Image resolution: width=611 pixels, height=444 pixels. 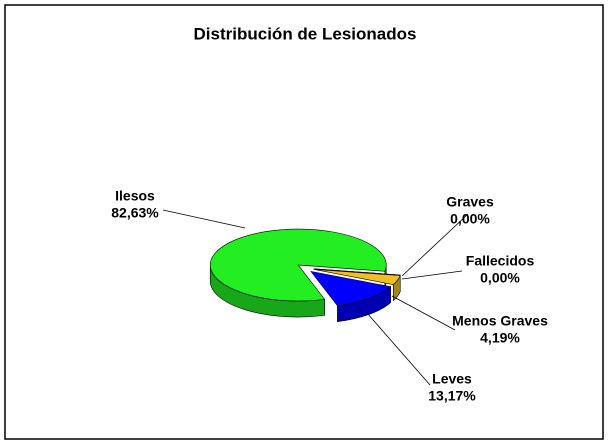 What do you see at coordinates (135, 196) in the screenshot?
I see `slice-label: Ilesos` at bounding box center [135, 196].